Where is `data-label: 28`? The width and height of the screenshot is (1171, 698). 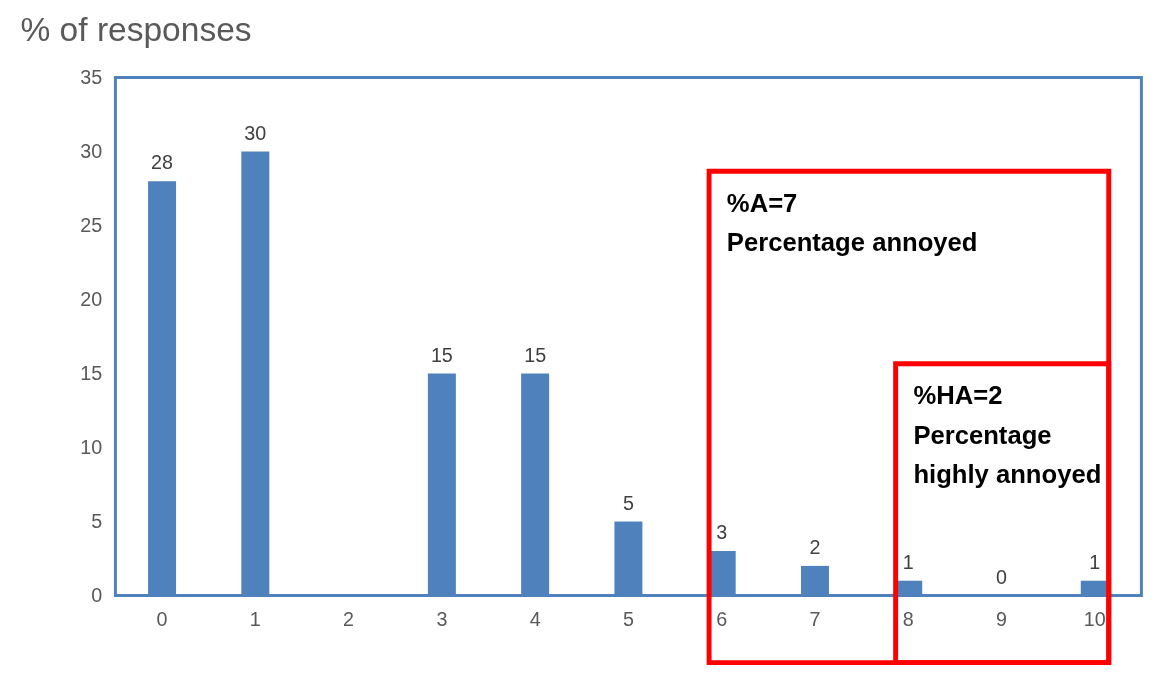
data-label: 28 is located at coordinates (162, 162).